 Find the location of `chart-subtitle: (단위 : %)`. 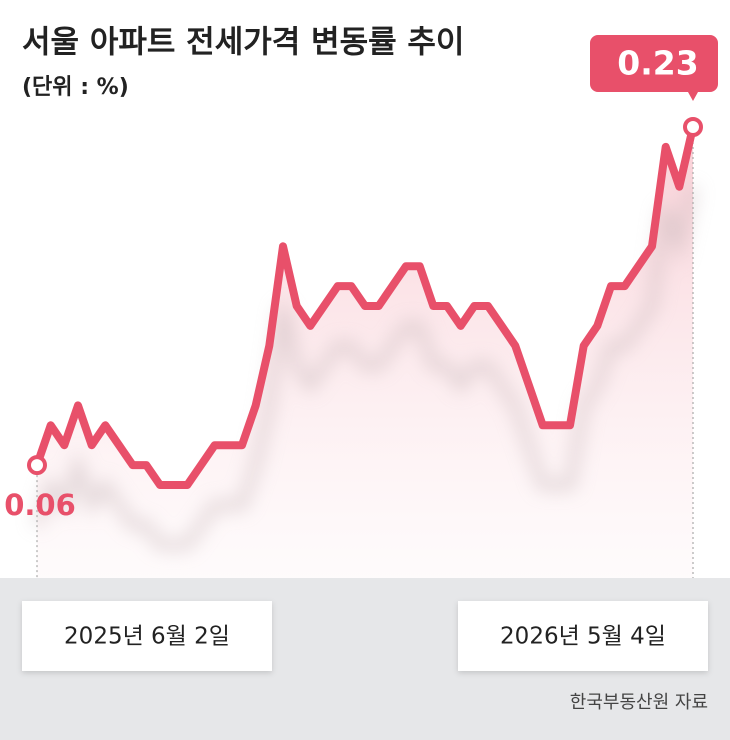

chart-subtitle: (단위 : %) is located at coordinates (75, 87).